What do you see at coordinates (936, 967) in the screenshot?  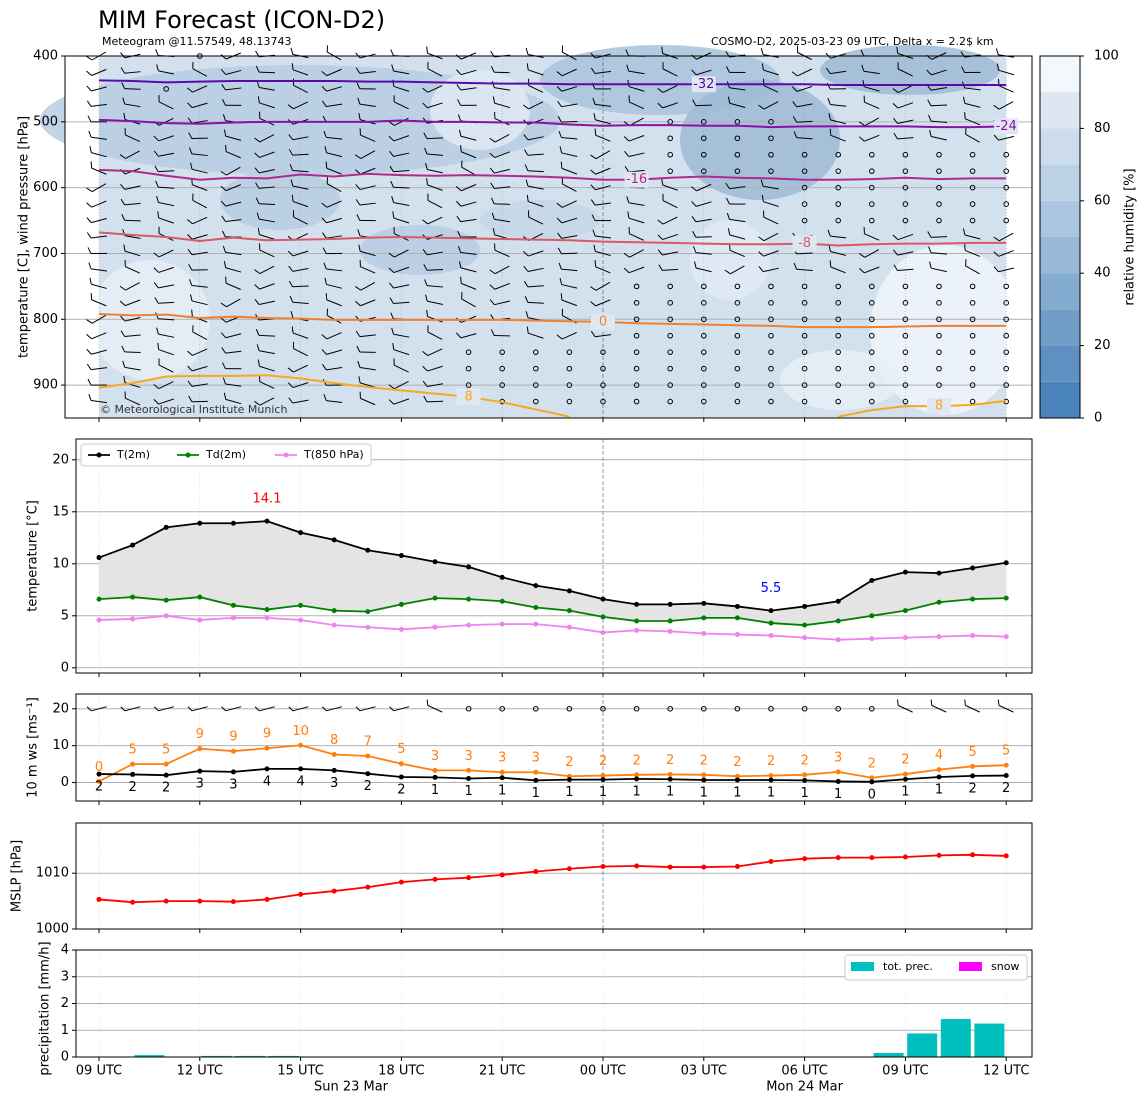 I see `legend: tot. prec. snow` at bounding box center [936, 967].